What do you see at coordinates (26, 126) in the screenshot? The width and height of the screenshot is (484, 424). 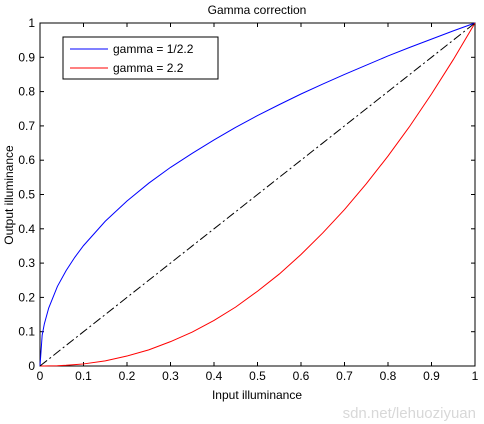 I see `y-tick-label: 0.7` at bounding box center [26, 126].